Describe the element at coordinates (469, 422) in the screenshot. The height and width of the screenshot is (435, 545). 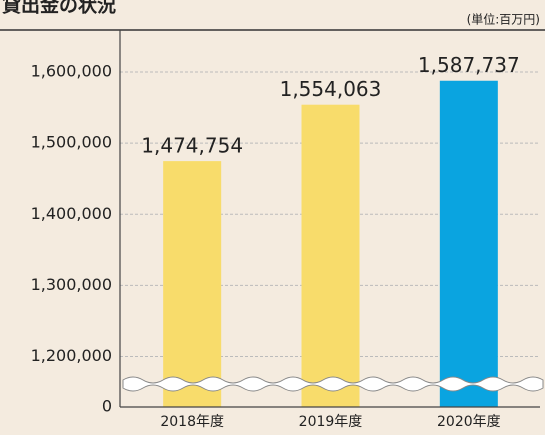
I see `x-tick-label: 2020年度` at that location.